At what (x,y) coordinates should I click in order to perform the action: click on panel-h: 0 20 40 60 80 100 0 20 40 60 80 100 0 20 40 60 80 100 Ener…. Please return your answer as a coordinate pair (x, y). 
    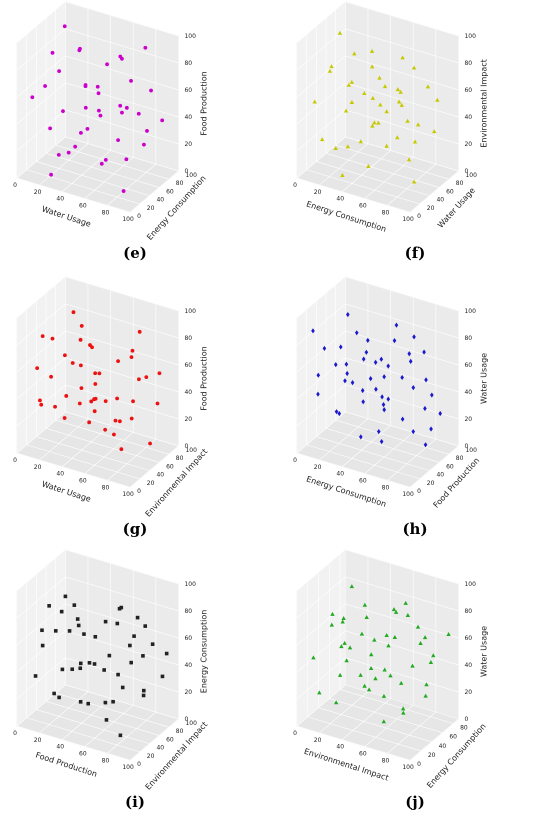
    Looking at the image, I should click on (415, 395).